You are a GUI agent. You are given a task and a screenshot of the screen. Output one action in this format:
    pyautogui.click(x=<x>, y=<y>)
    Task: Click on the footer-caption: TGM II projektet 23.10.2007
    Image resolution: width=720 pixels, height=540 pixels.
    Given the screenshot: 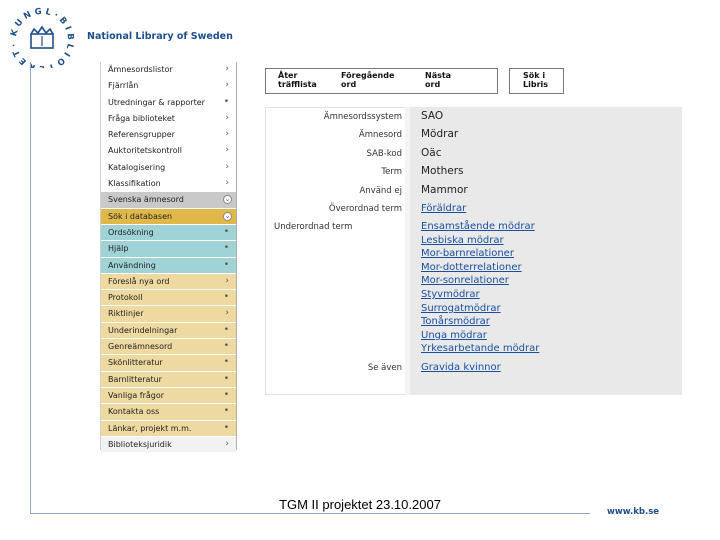 What is the action you would take?
    pyautogui.click(x=360, y=504)
    